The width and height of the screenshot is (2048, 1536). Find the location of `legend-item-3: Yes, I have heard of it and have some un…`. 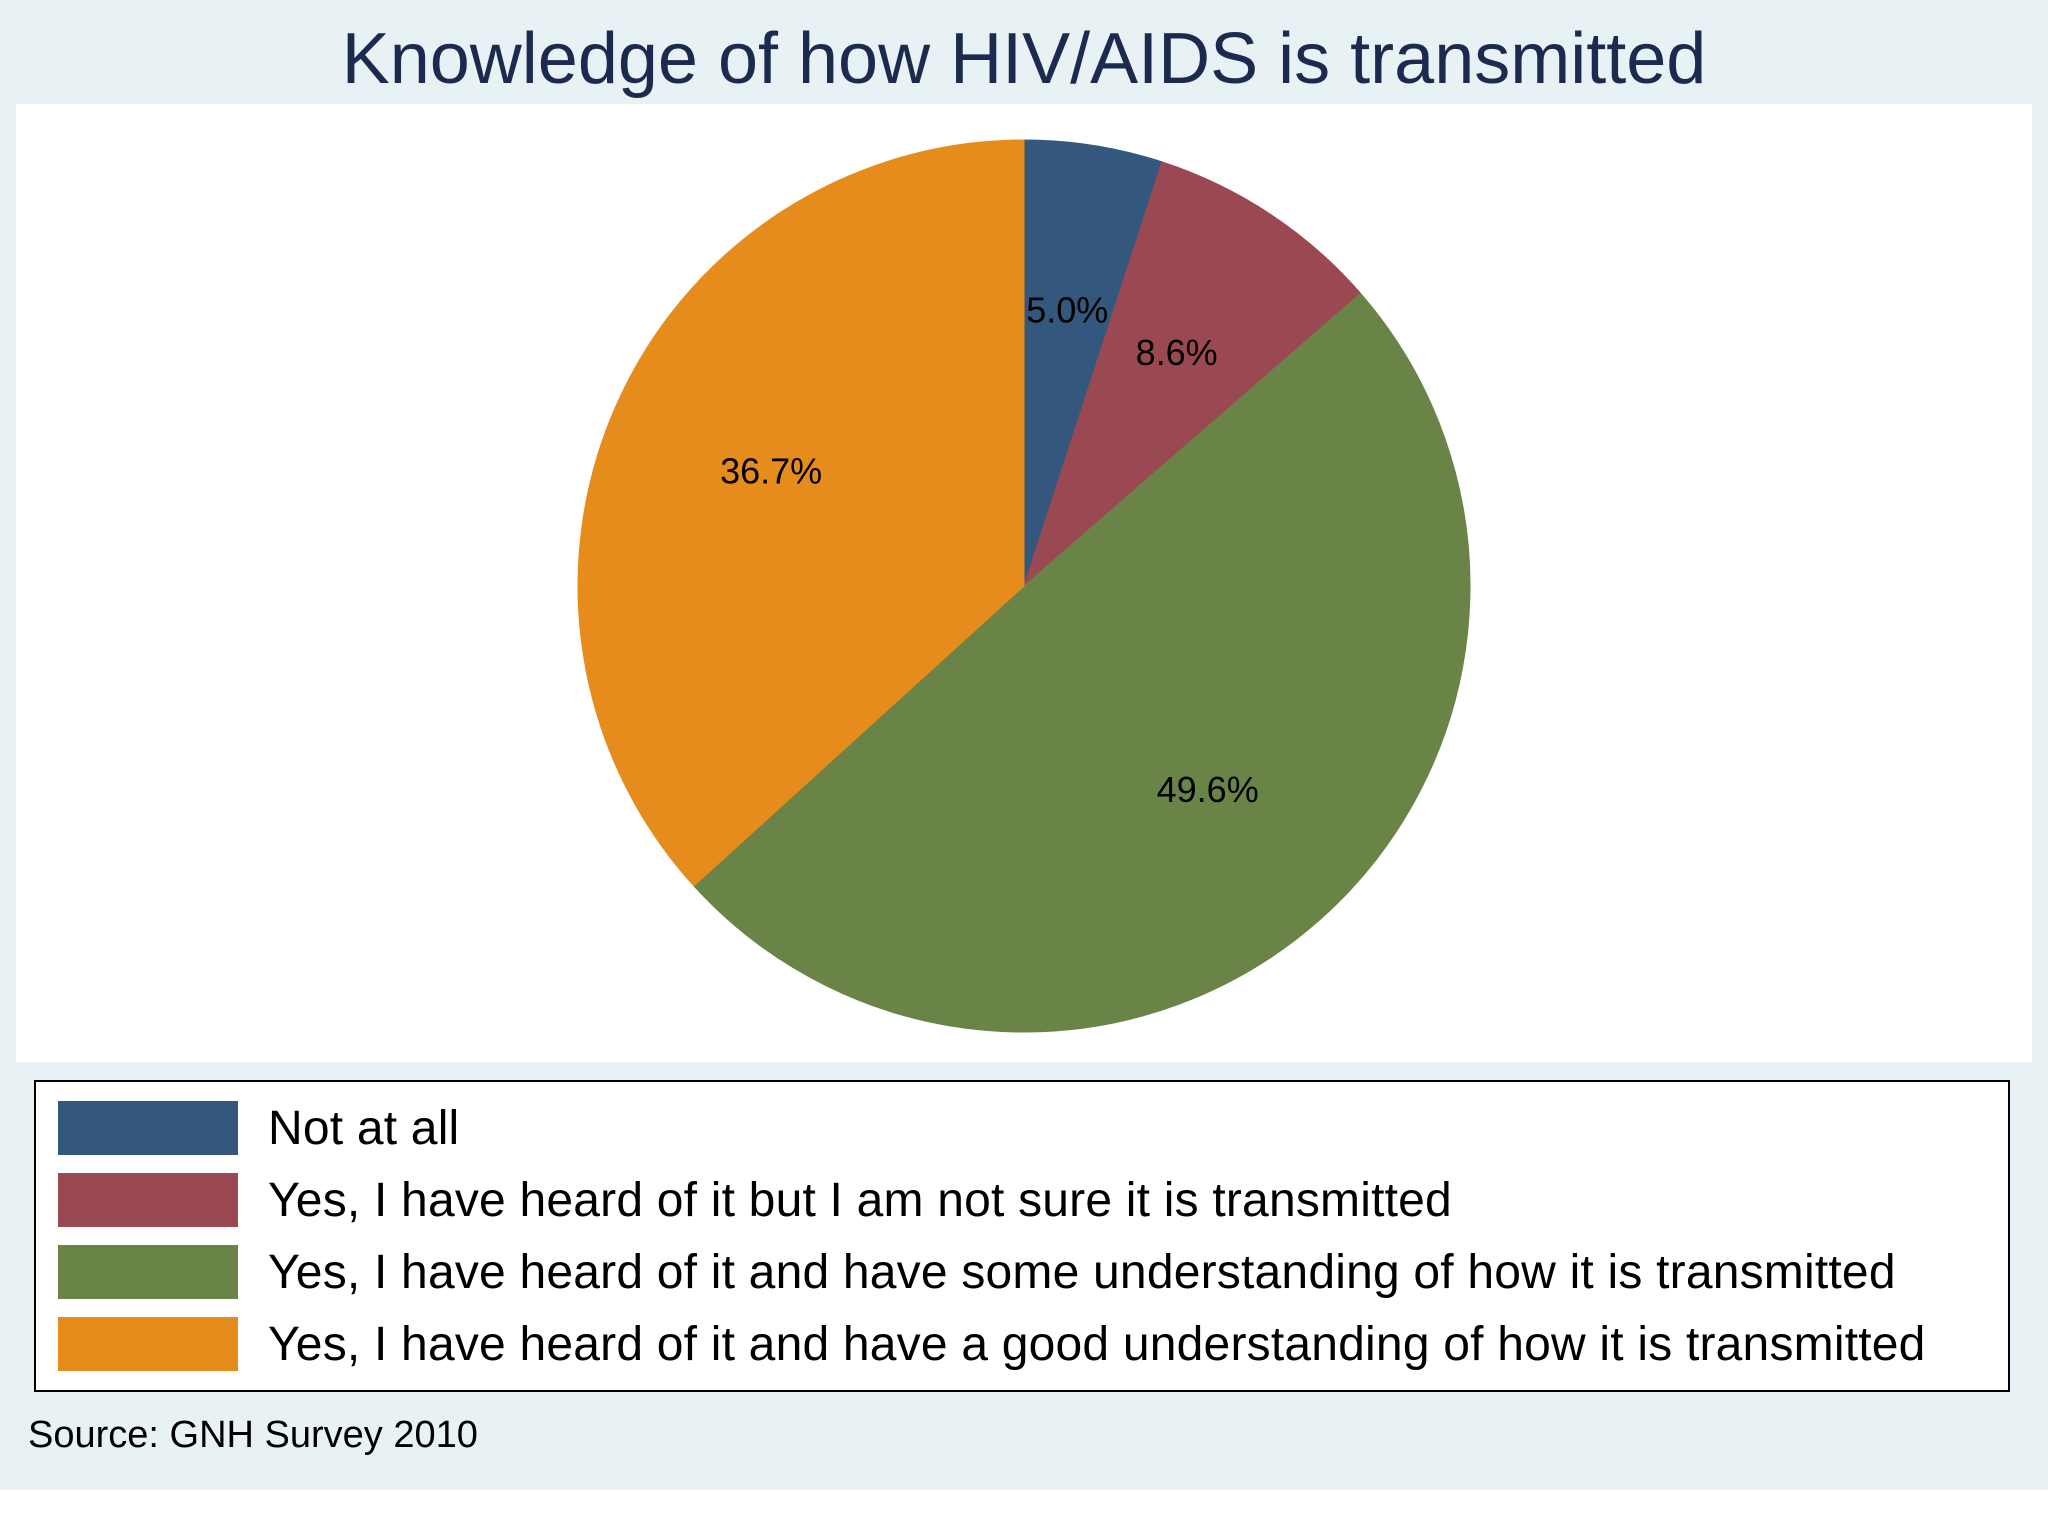

legend-item-3: Yes, I have heard of it and have some un… is located at coordinates (977, 1272).